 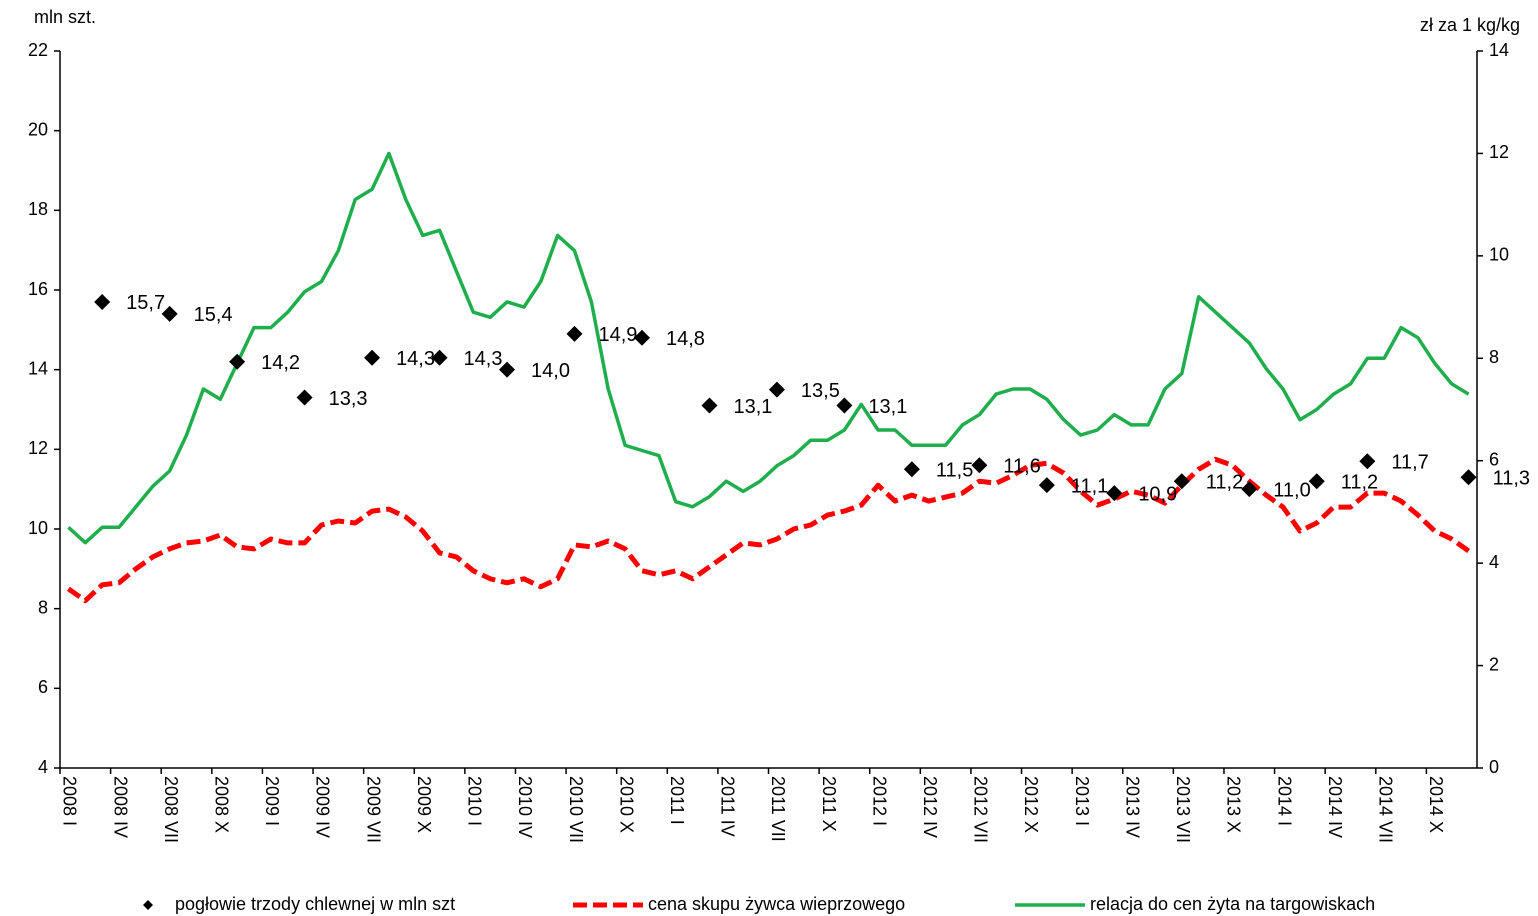 I want to click on series-line, so click(x=768, y=530).